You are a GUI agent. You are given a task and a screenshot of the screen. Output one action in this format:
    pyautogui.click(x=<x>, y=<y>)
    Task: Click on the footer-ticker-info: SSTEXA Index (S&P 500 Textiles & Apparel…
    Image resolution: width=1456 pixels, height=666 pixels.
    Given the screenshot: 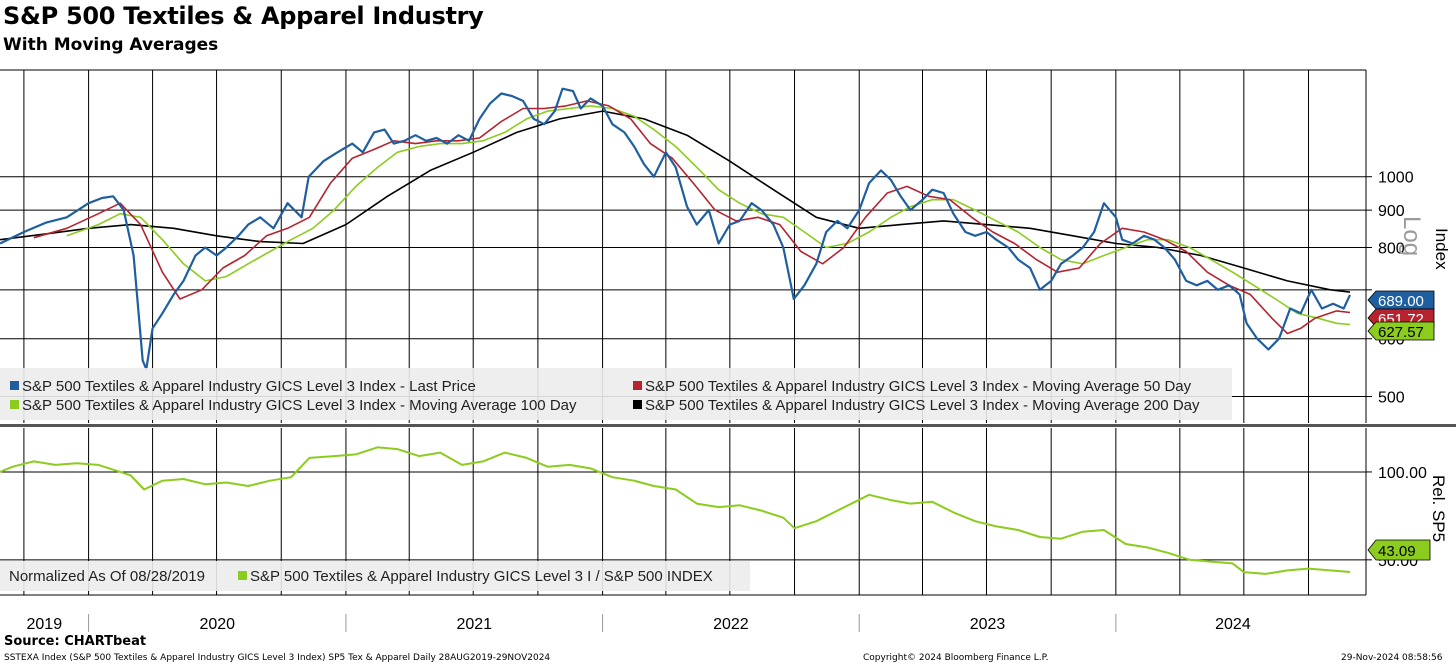 What is the action you would take?
    pyautogui.click(x=277, y=658)
    